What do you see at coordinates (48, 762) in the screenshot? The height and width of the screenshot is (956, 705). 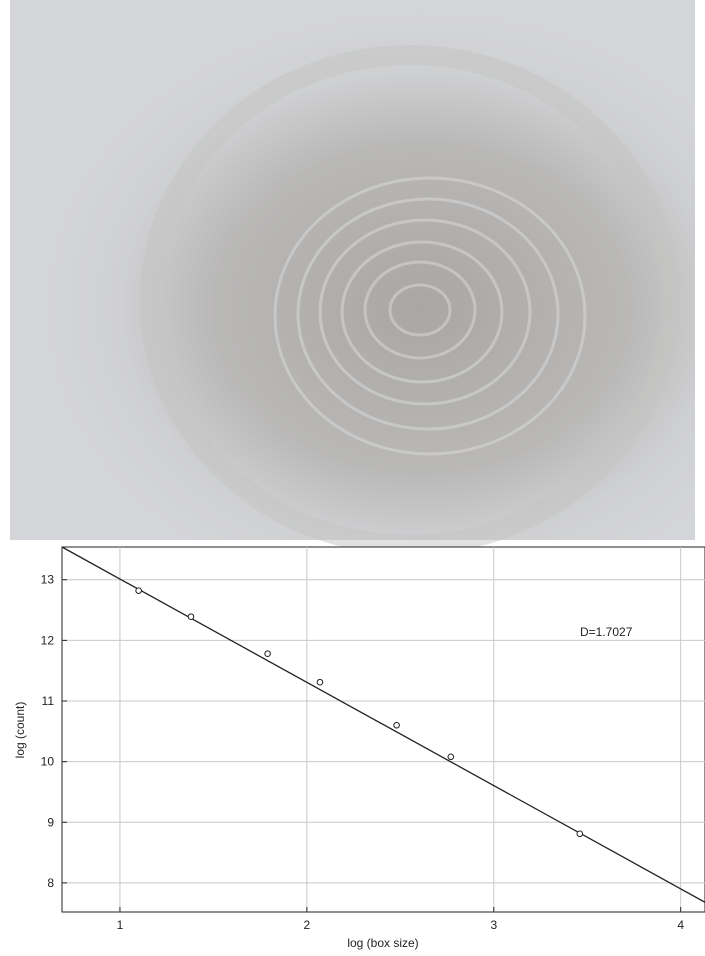 I see `y-tick-label: 10` at bounding box center [48, 762].